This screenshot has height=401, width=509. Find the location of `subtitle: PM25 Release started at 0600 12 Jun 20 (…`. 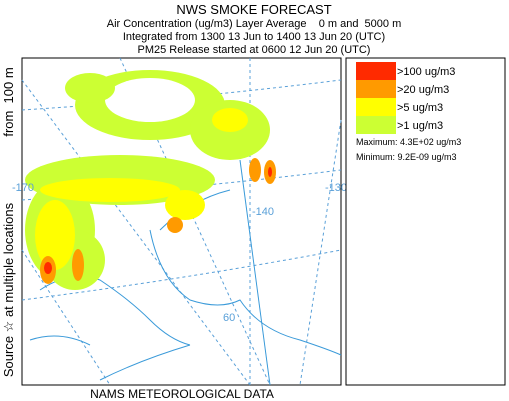

subtitle: PM25 Release started at 0600 12 Jun 20 (… is located at coordinates (254, 50).